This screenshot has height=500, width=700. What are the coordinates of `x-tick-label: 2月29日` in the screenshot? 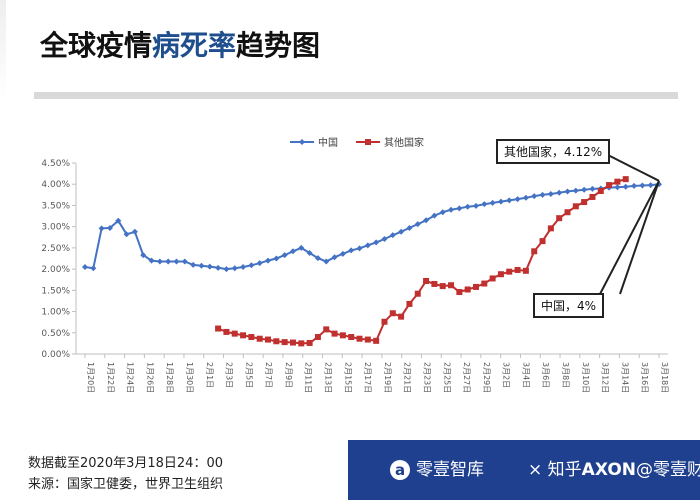 It's located at (486, 377).